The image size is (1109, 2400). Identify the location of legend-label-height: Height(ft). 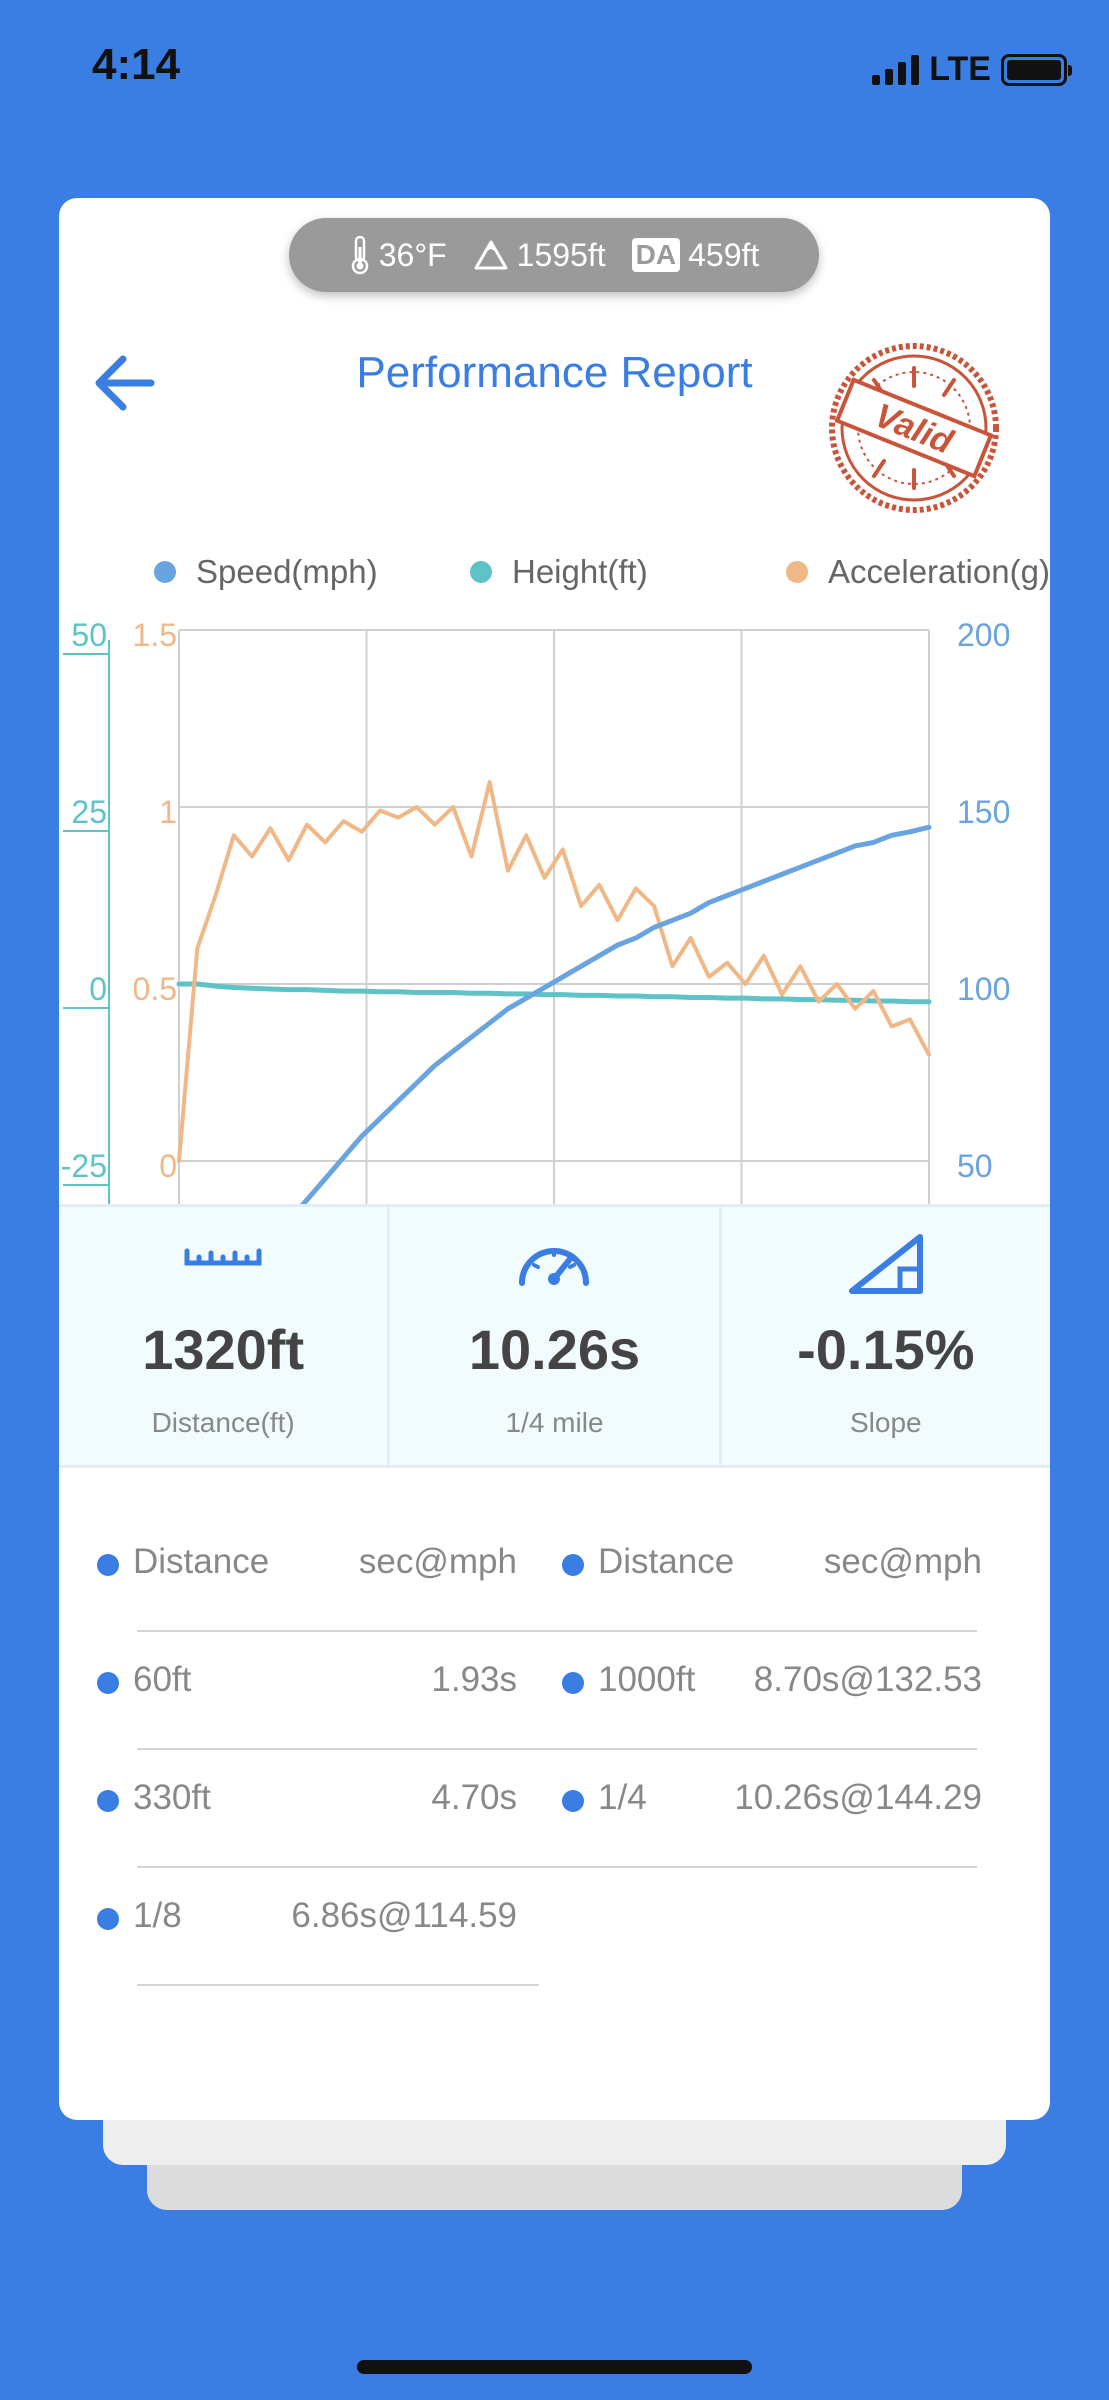
(580, 571).